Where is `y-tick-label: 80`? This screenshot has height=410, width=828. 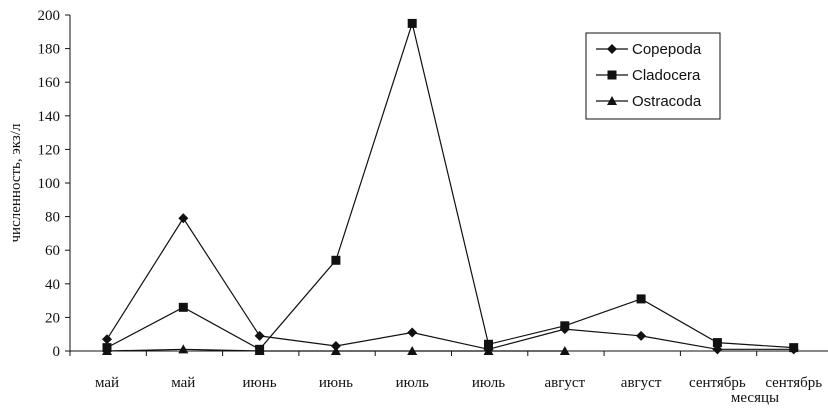
y-tick-label: 80 is located at coordinates (52, 218).